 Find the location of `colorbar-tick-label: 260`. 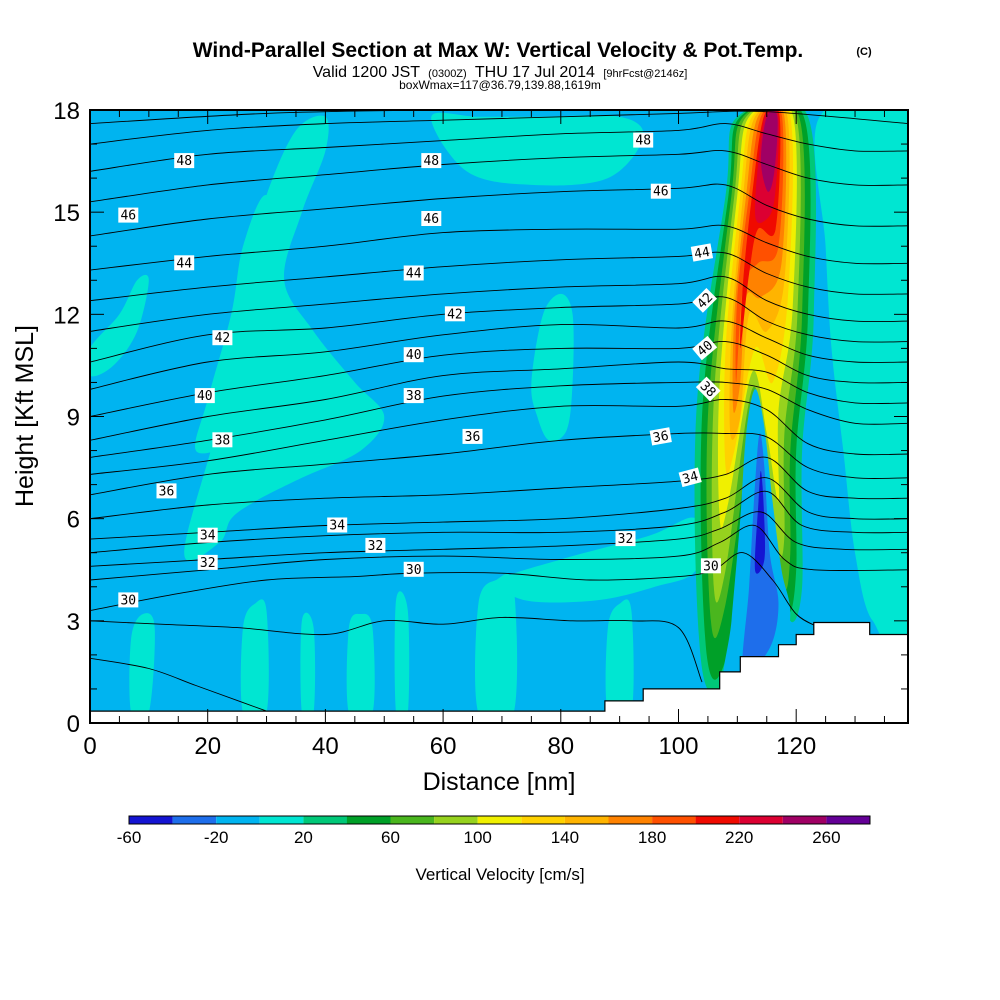

colorbar-tick-label: 260 is located at coordinates (826, 837).